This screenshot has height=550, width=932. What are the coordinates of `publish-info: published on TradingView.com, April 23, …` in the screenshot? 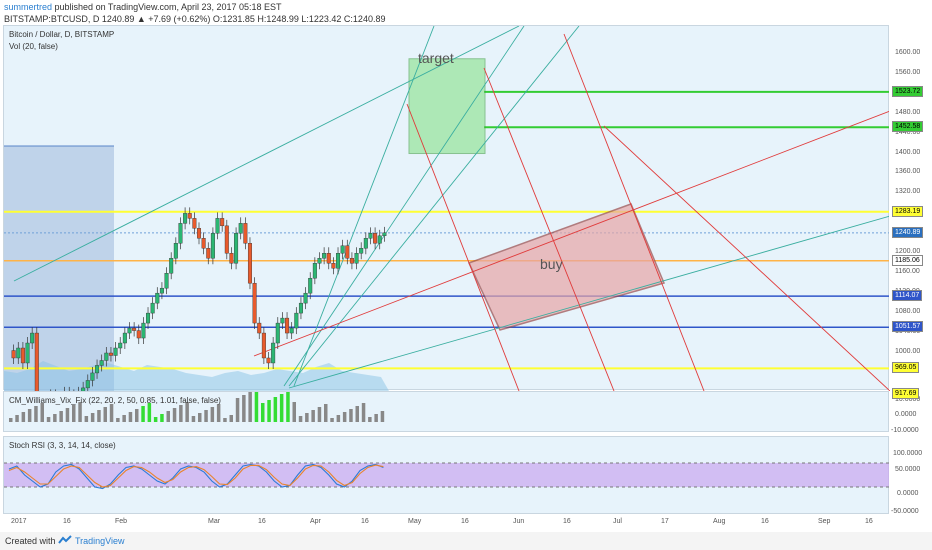 It's located at (168, 7).